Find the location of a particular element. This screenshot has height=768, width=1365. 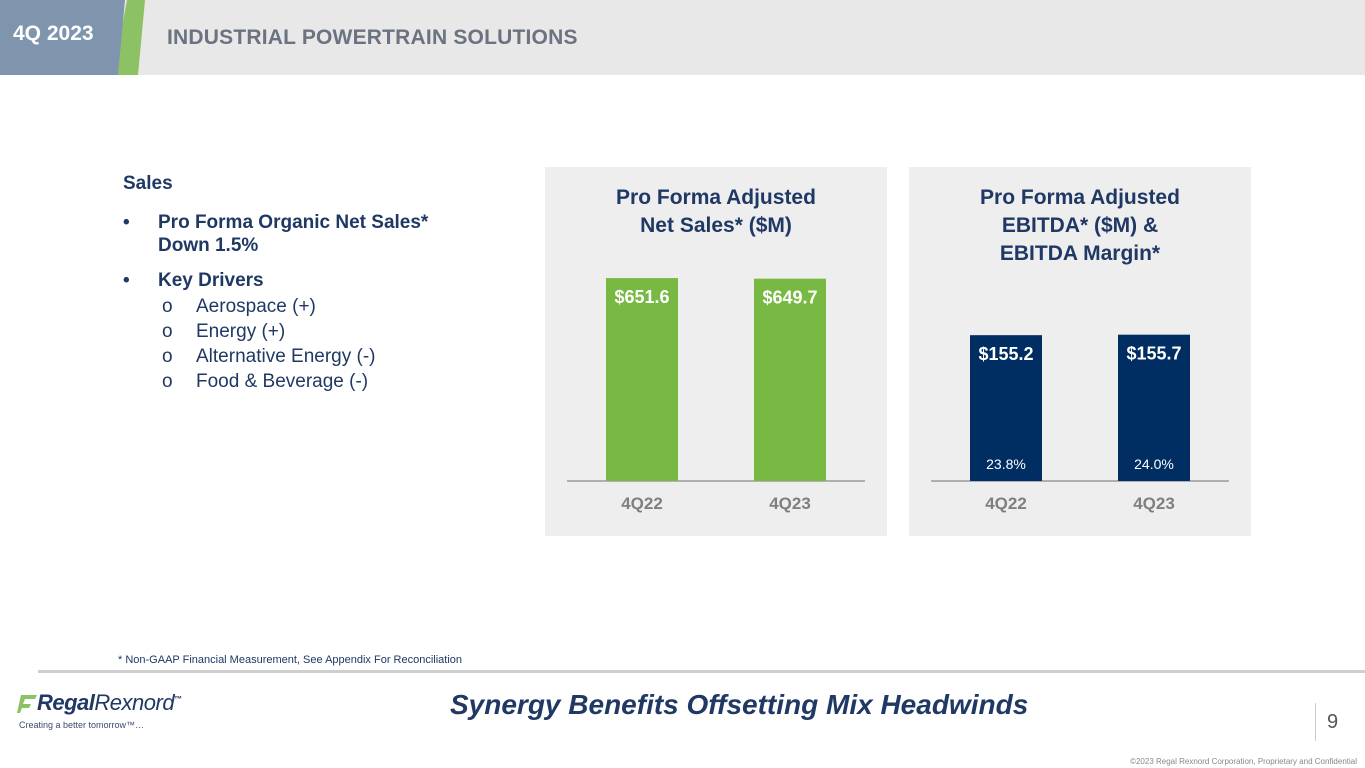

logo-mark-icon is located at coordinates (27, 704).